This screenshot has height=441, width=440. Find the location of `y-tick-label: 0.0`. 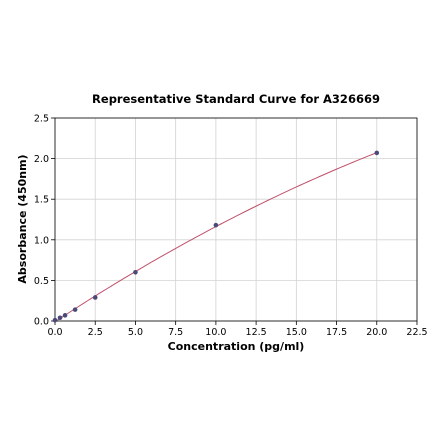

y-tick-label: 0.0 is located at coordinates (41, 322).